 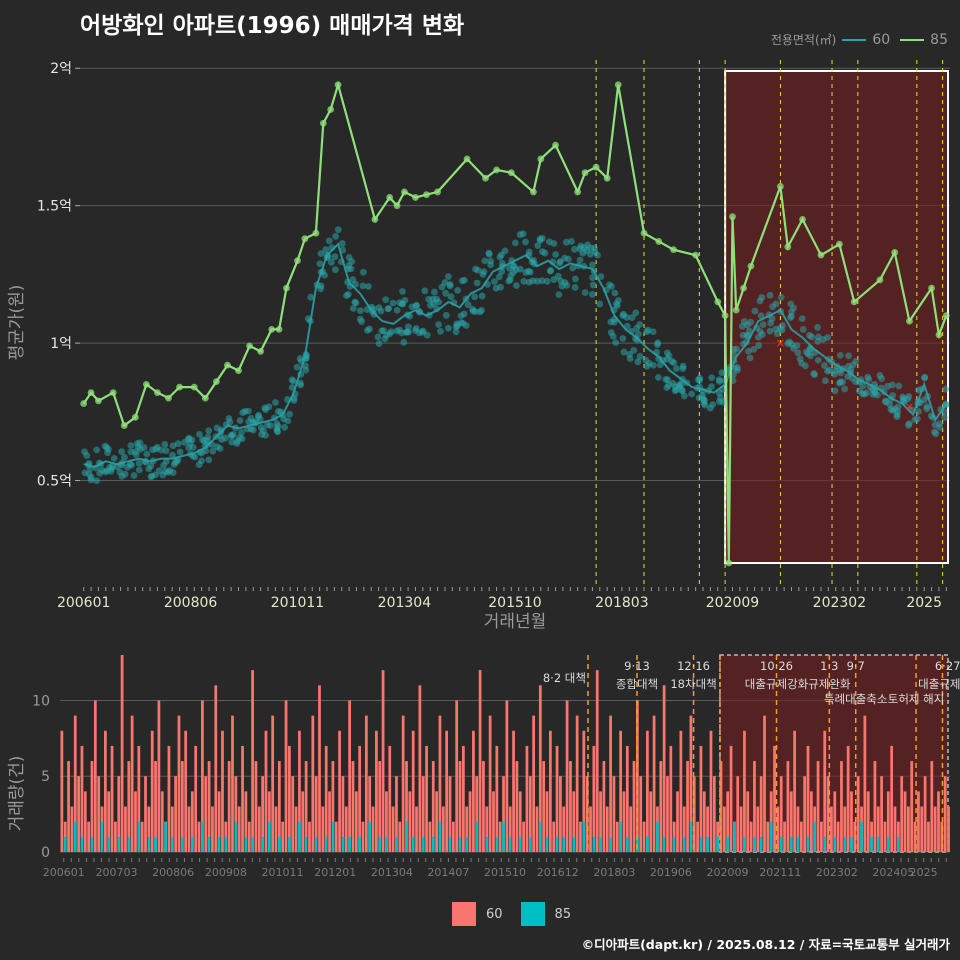 What do you see at coordinates (505, 872) in the screenshot?
I see `volume-x-tick-label: 201510` at bounding box center [505, 872].